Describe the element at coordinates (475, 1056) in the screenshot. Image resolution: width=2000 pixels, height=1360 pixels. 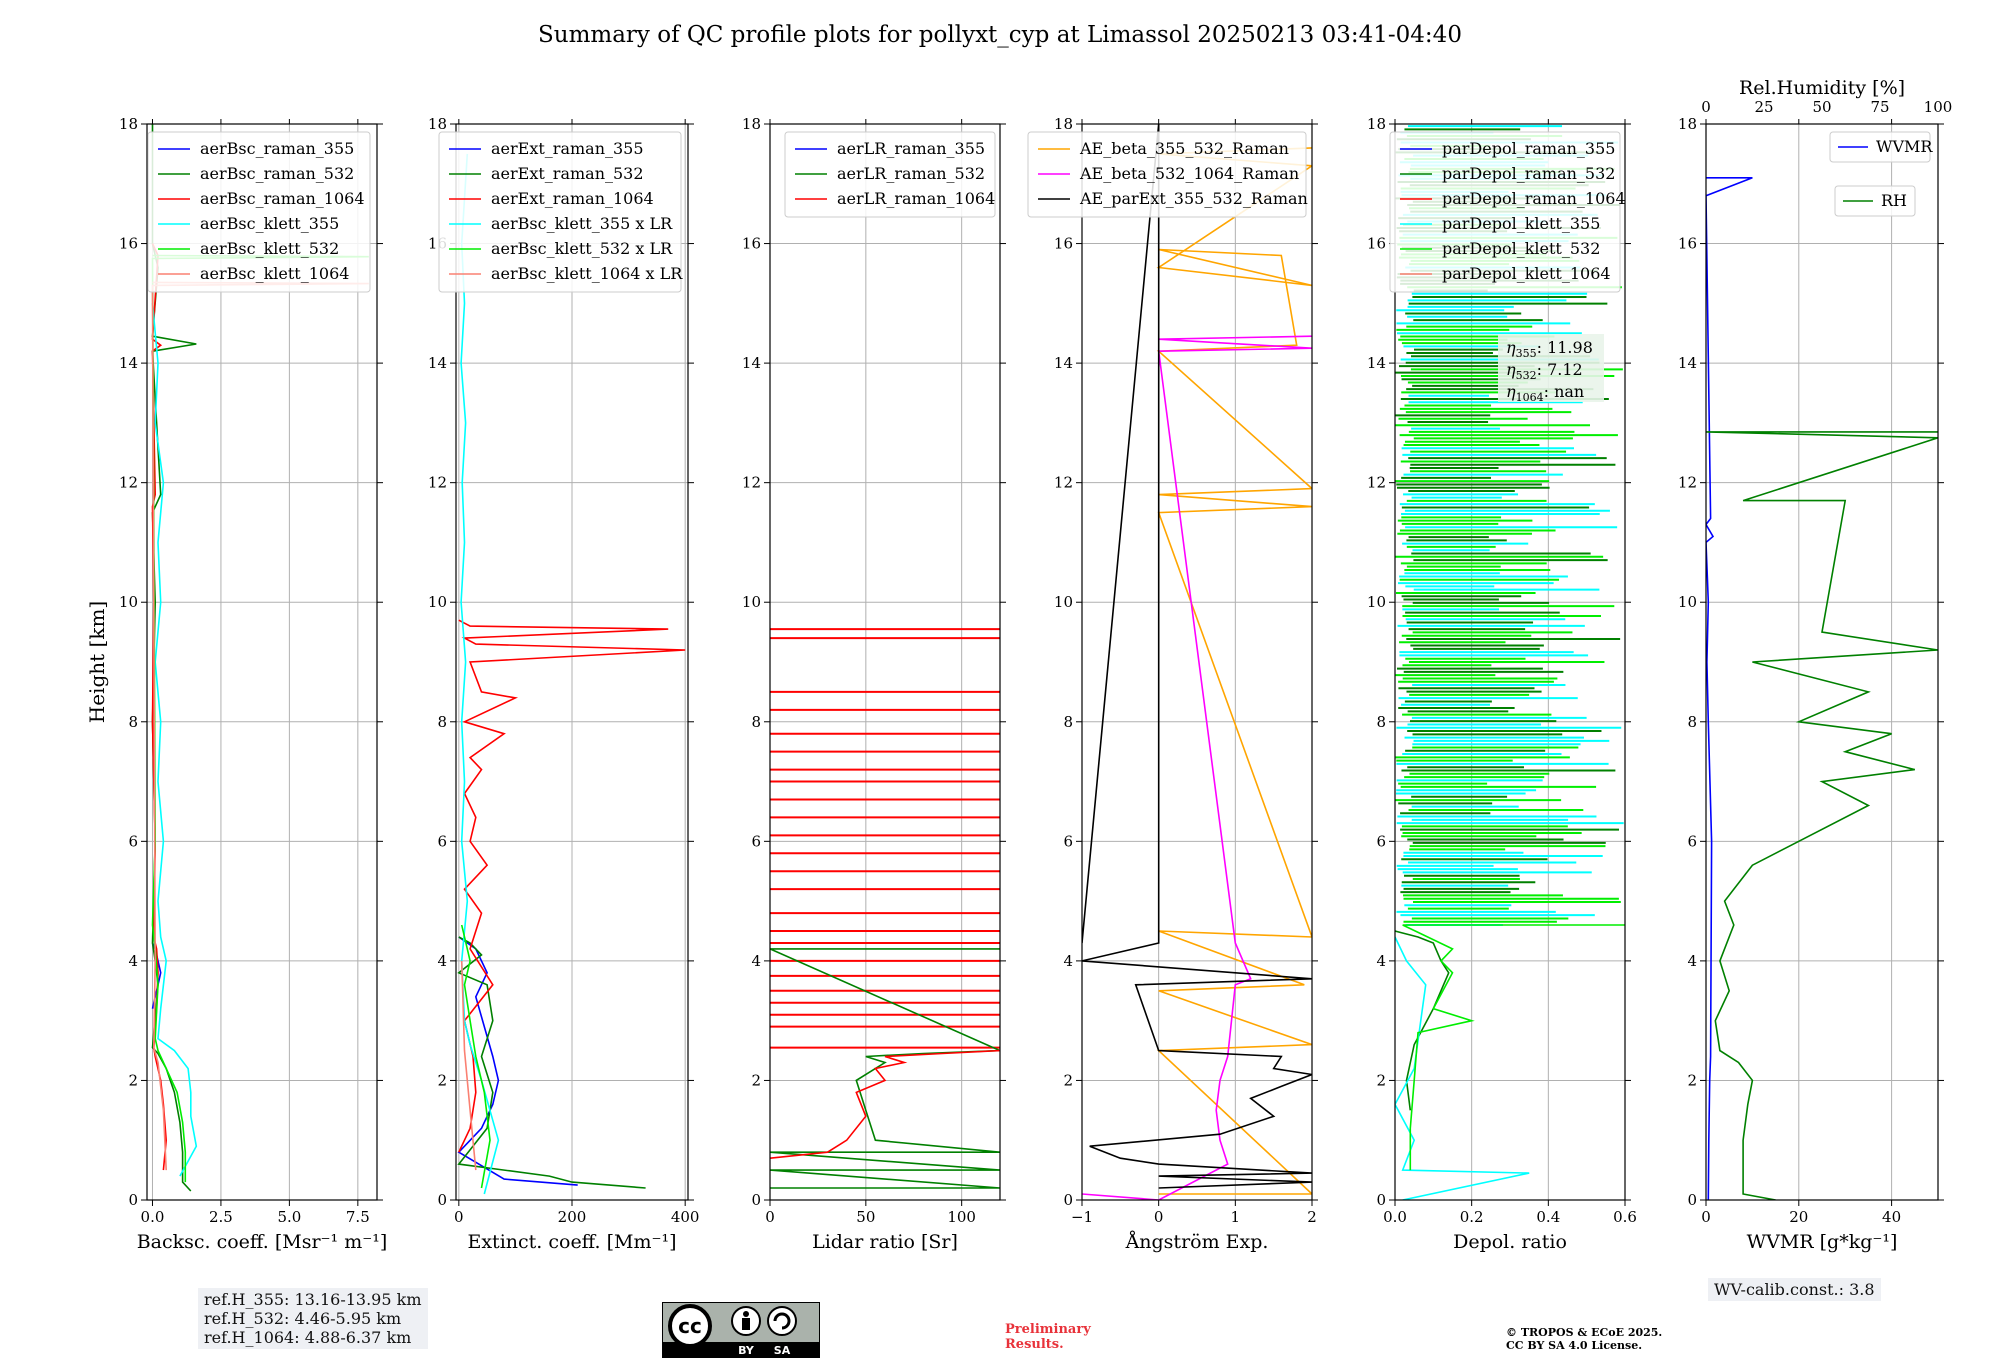
I see `series-line-aerbsc-klett-532-x-lr` at that location.